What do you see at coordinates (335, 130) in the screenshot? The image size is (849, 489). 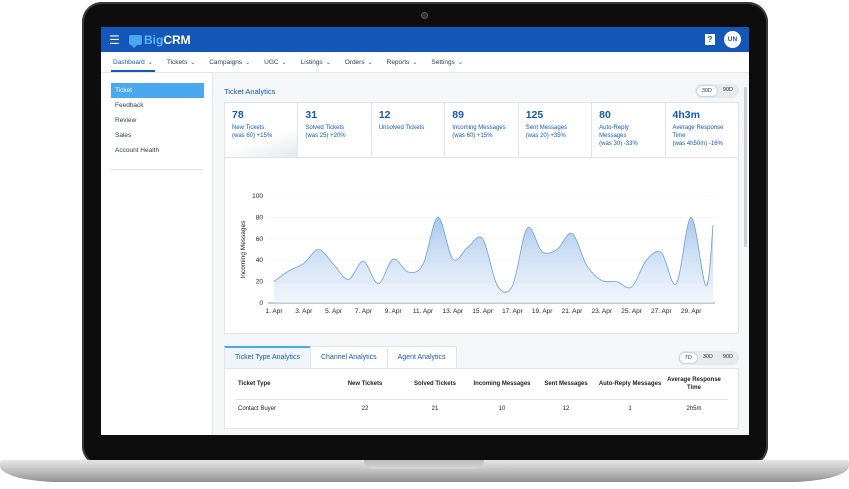 I see `stat-solved-tickets: 31 Solved Tickets (was 25) +20%` at bounding box center [335, 130].